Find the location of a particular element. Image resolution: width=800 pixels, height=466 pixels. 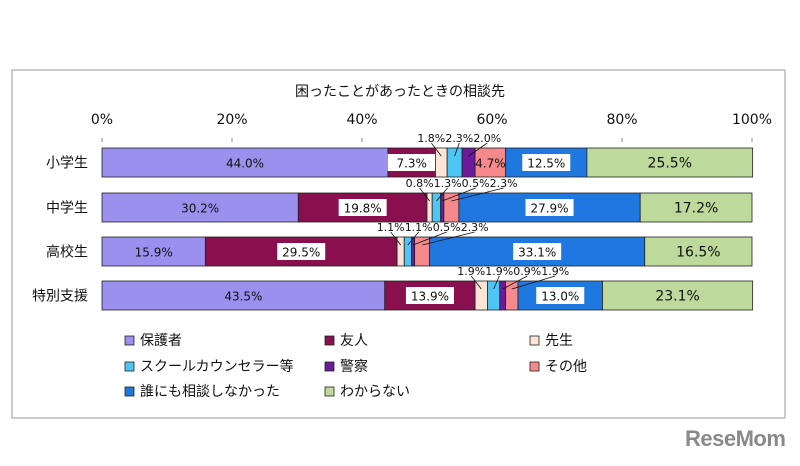

data-label: 43.5% is located at coordinates (243, 297).